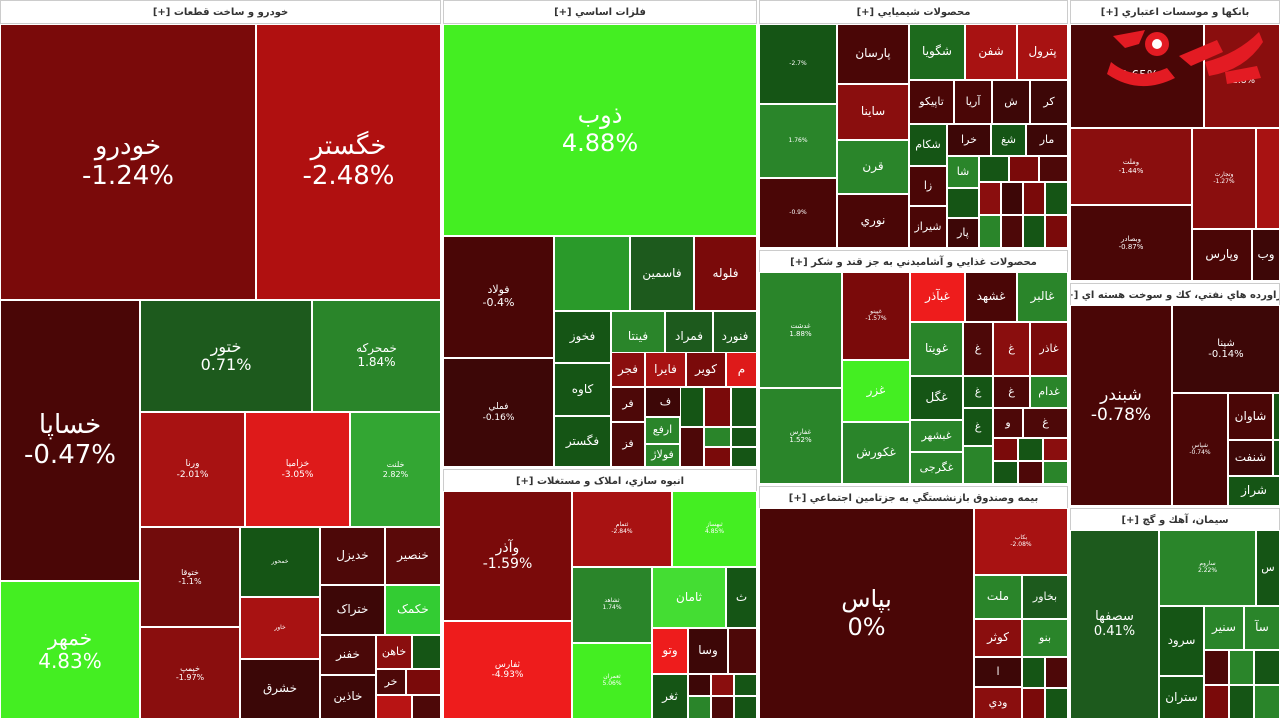 Image resolution: width=1280 pixels, height=719 pixels. What do you see at coordinates (297, 469) in the screenshot?
I see `tile-auto-7: خزامیا -3.05%` at bounding box center [297, 469].